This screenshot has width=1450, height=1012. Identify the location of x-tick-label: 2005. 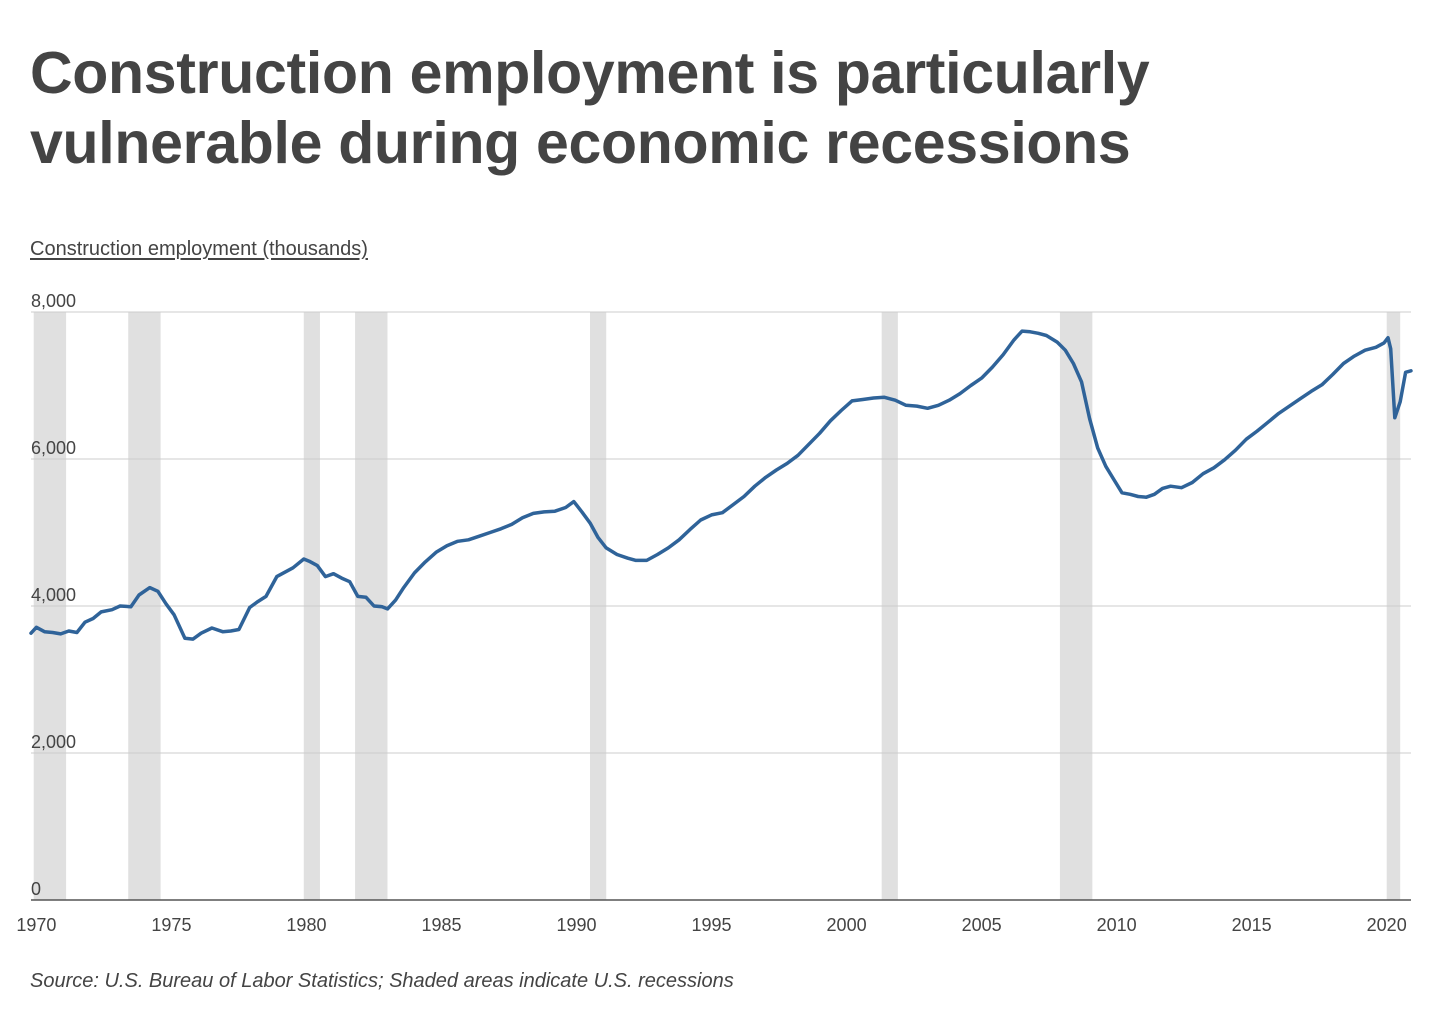
(982, 925).